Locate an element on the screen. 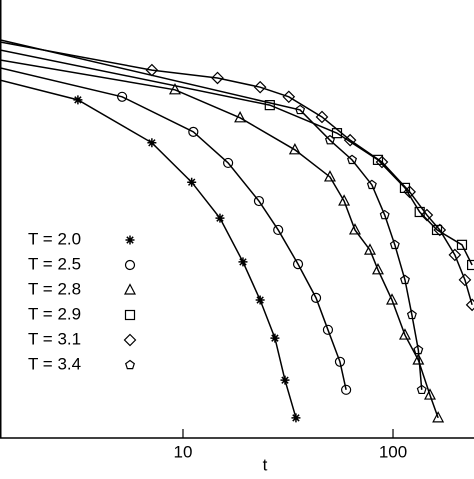  legend-label: T = 2.9 is located at coordinates (54, 313).